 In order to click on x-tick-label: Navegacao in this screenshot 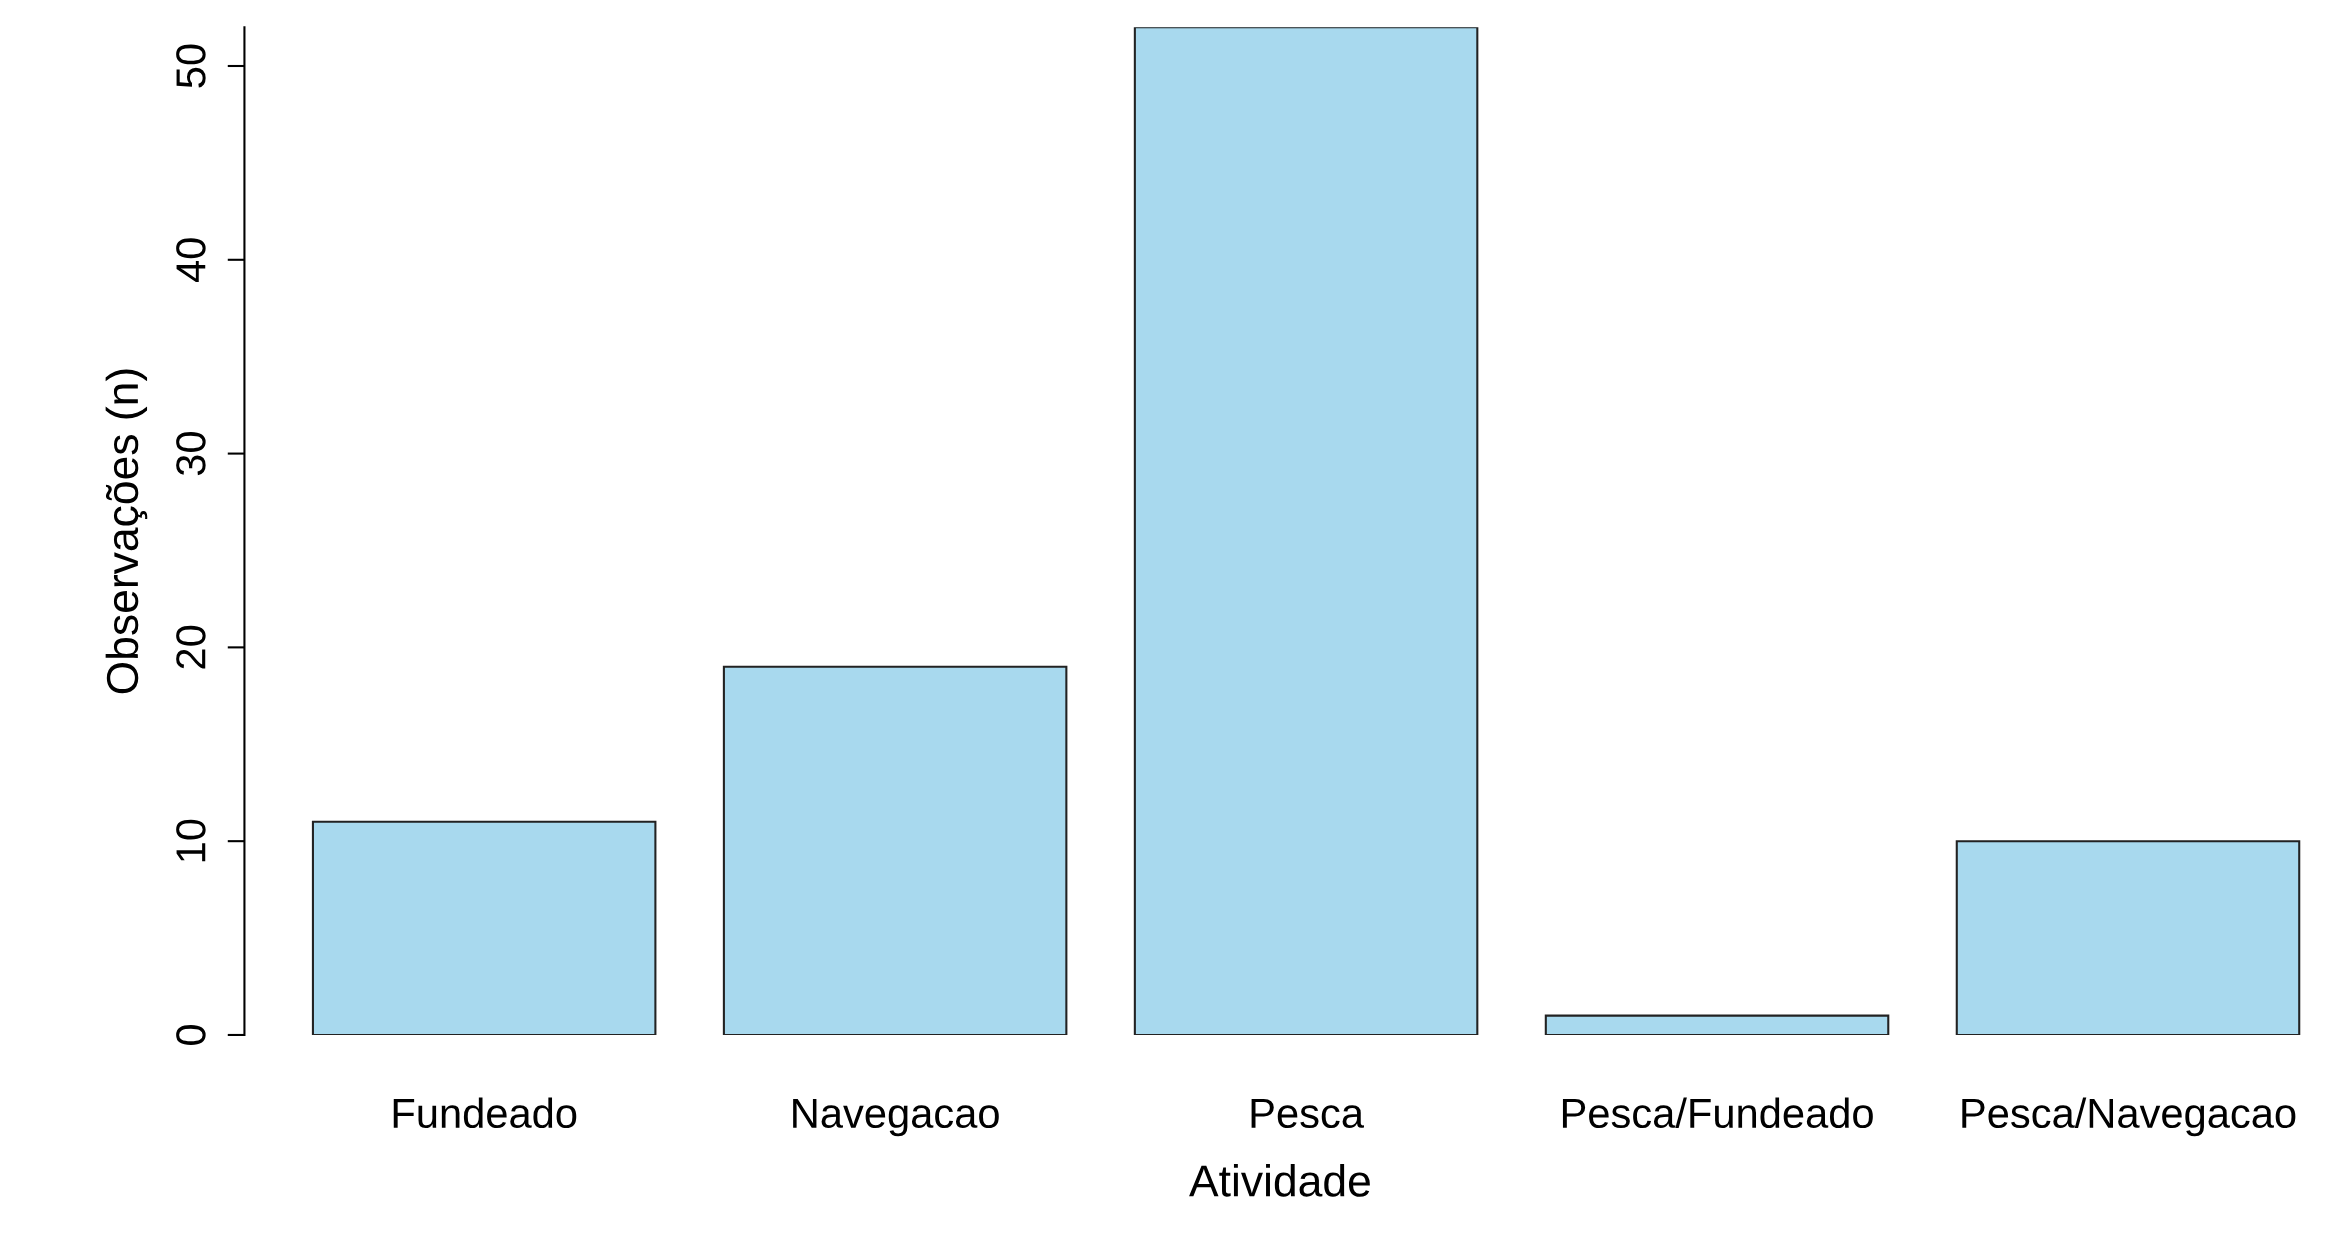, I will do `click(896, 1118)`.